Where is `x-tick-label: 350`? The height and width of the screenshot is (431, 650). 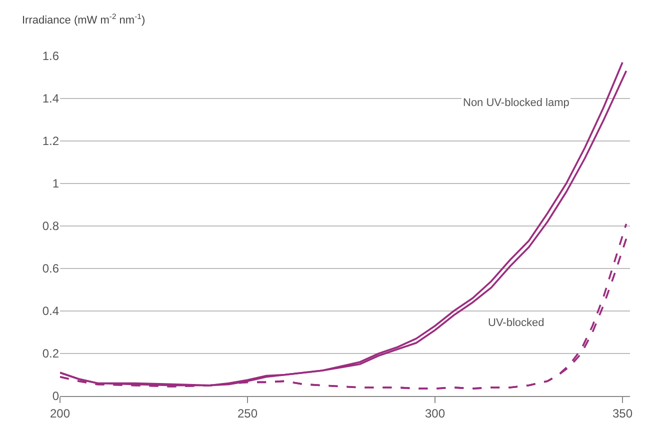
x-tick-label: 350 is located at coordinates (622, 413).